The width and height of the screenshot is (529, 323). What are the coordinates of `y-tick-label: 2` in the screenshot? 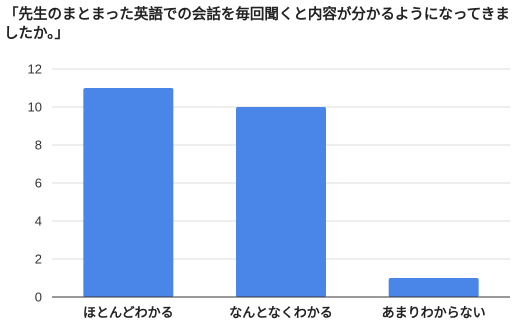 It's located at (38, 259).